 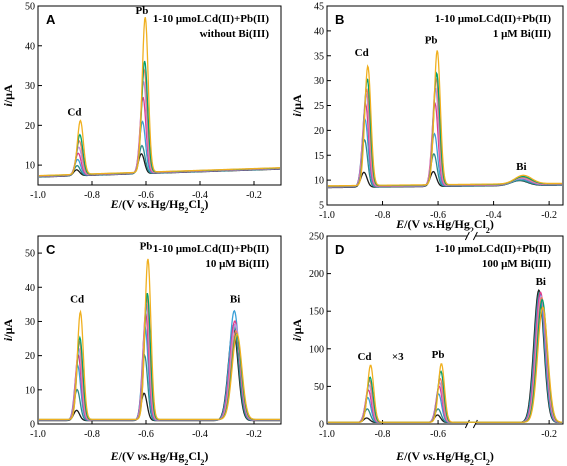 What do you see at coordinates (51, 19) in the screenshot?
I see `panel-letter: A` at bounding box center [51, 19].